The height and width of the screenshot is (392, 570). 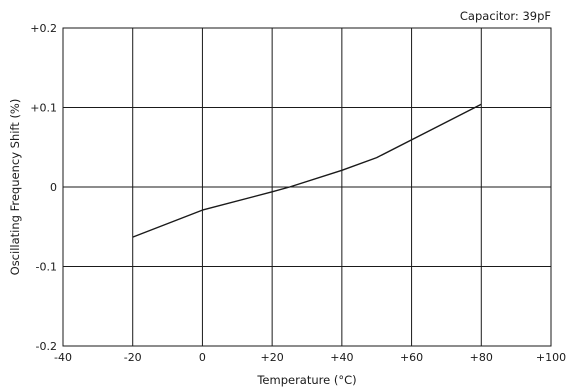 What do you see at coordinates (306, 380) in the screenshot?
I see `x-axis-title: Temperature (°C)` at bounding box center [306, 380].